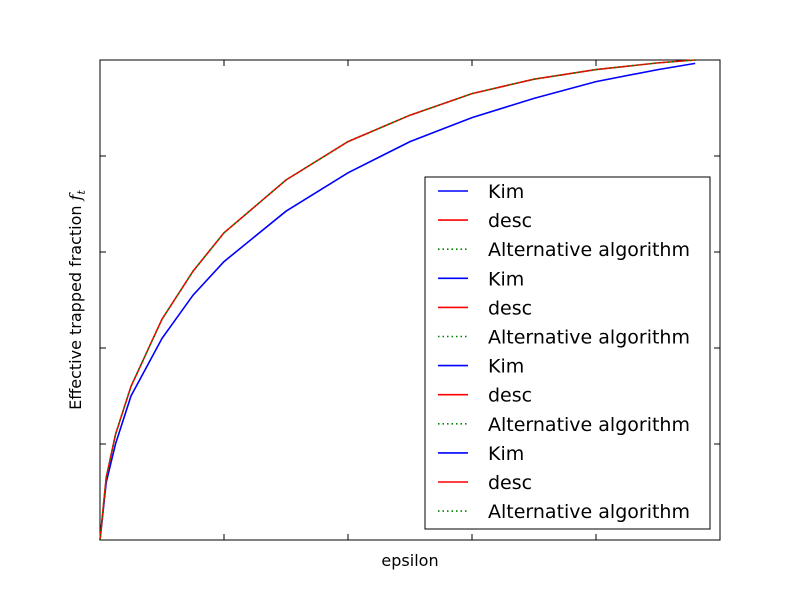 The height and width of the screenshot is (600, 800). I want to click on y-axis-label: Effective trapped fraction ft, so click(77, 300).